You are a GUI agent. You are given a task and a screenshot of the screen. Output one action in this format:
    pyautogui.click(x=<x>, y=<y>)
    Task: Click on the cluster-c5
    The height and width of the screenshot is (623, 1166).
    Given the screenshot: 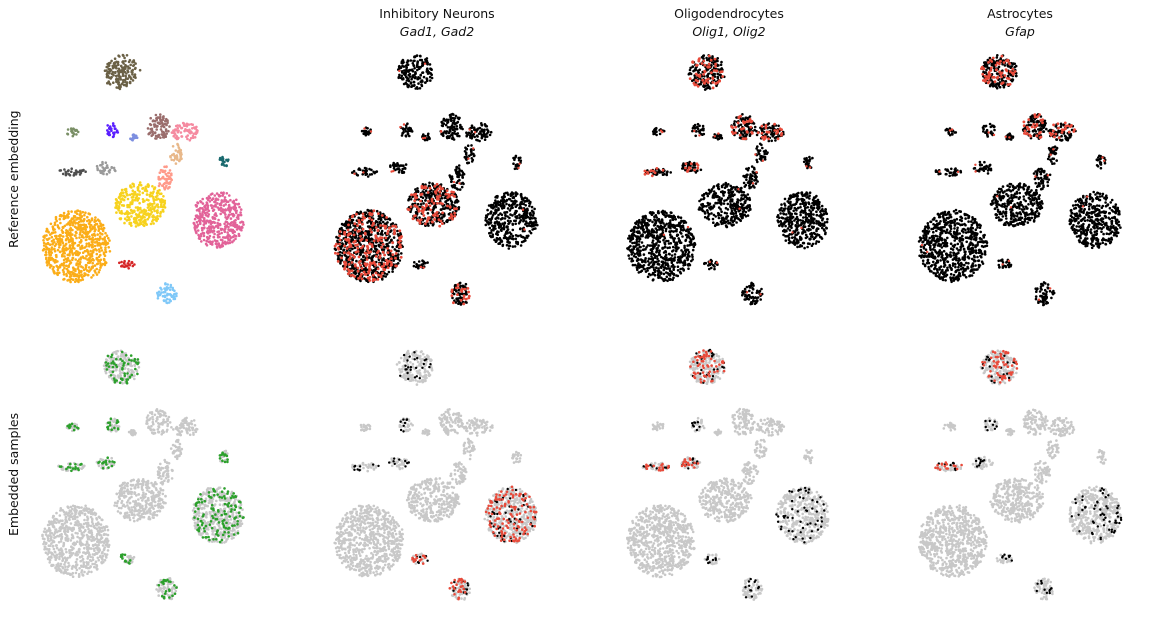 What is the action you would take?
    pyautogui.click(x=743, y=127)
    